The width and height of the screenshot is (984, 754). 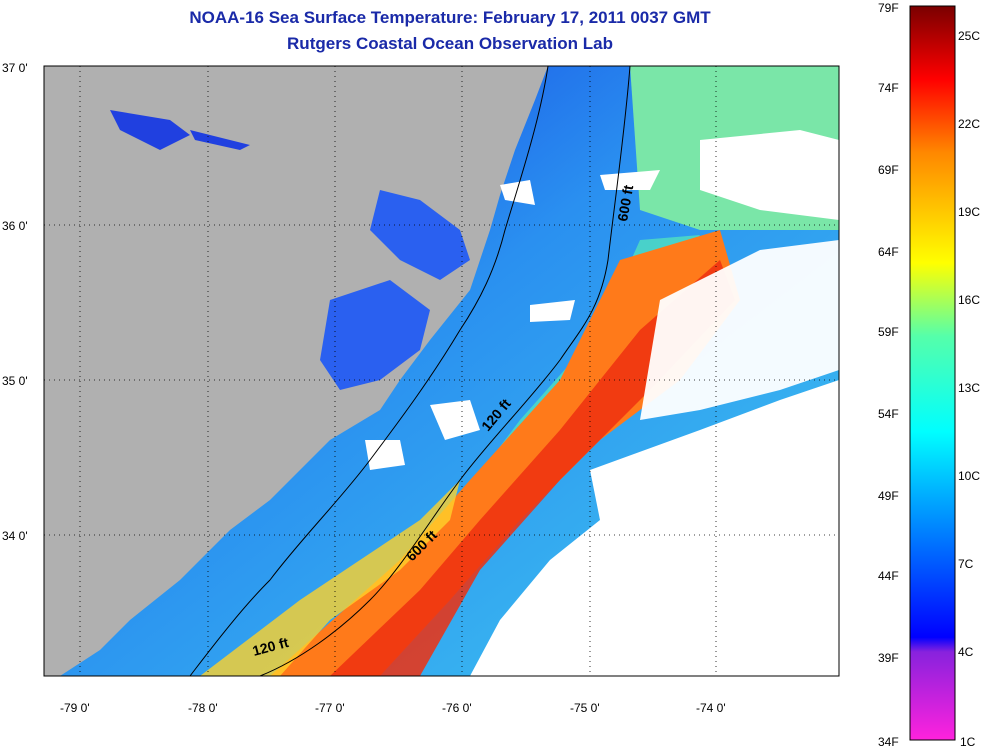 I want to click on colorbar-f-label: 74F, so click(x=888, y=88).